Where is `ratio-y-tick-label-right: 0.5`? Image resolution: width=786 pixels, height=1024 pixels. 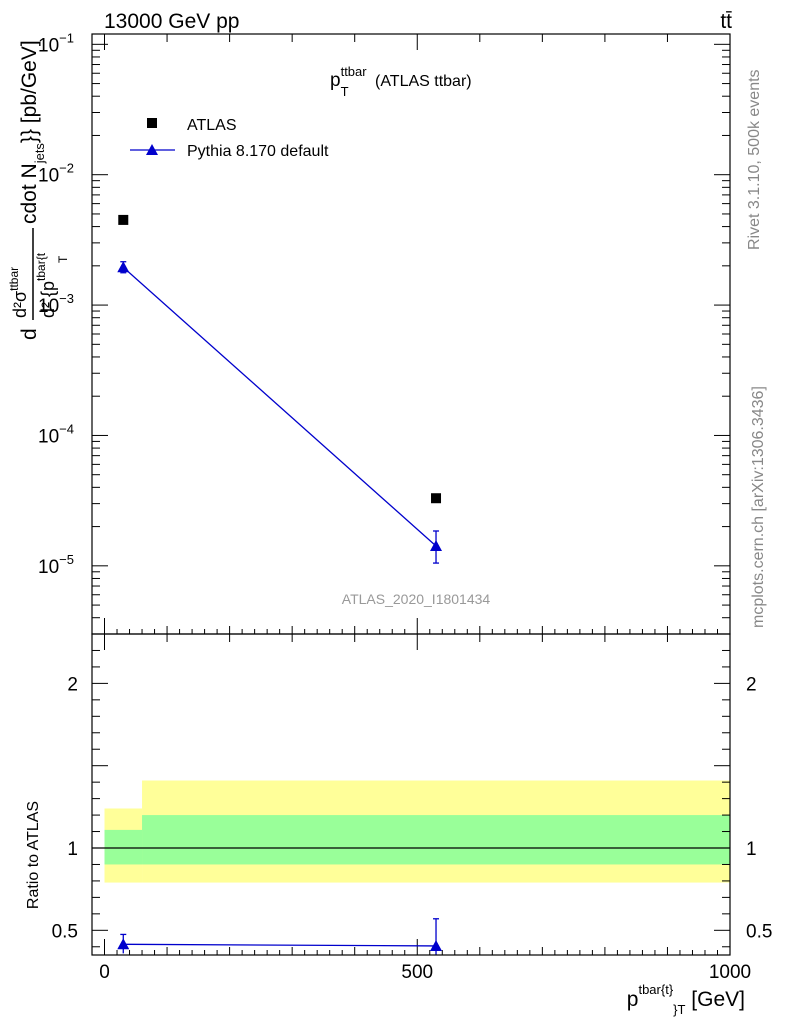 ratio-y-tick-label-right: 0.5 is located at coordinates (759, 931).